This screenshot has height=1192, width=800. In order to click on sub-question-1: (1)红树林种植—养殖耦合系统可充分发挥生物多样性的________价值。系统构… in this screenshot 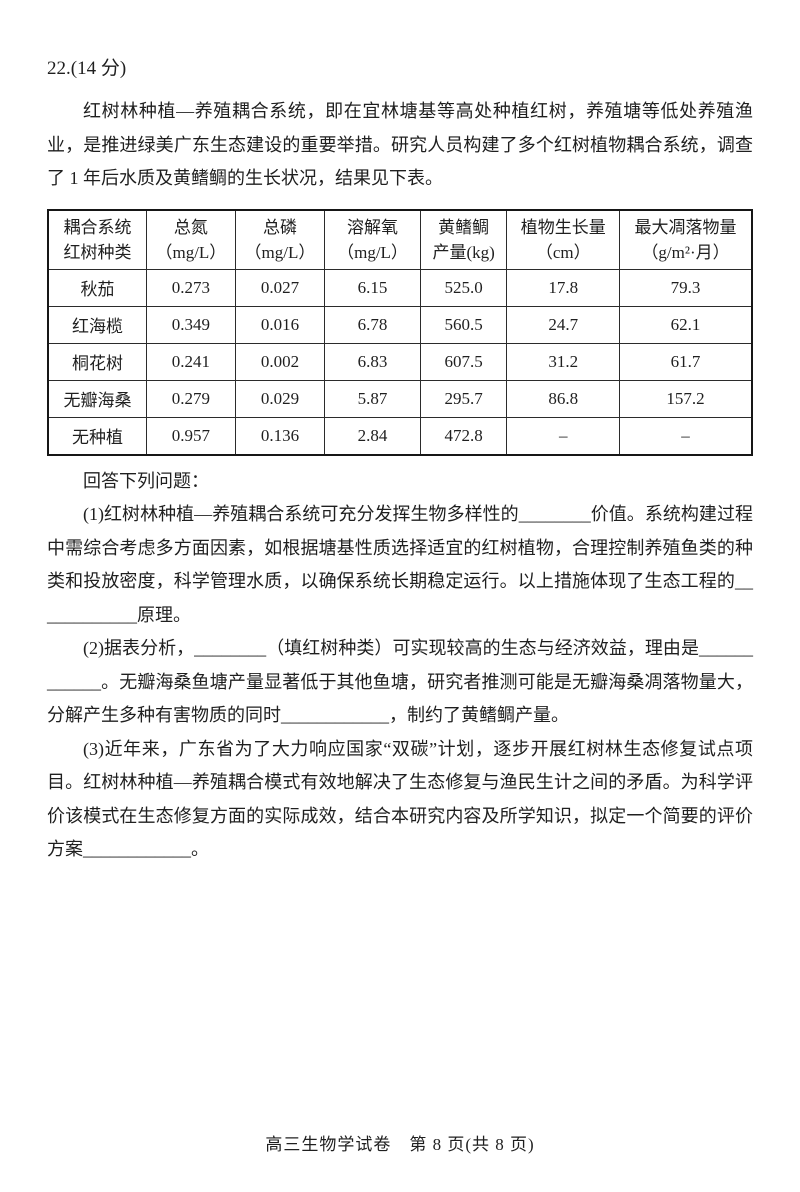, I will do `click(400, 564)`.